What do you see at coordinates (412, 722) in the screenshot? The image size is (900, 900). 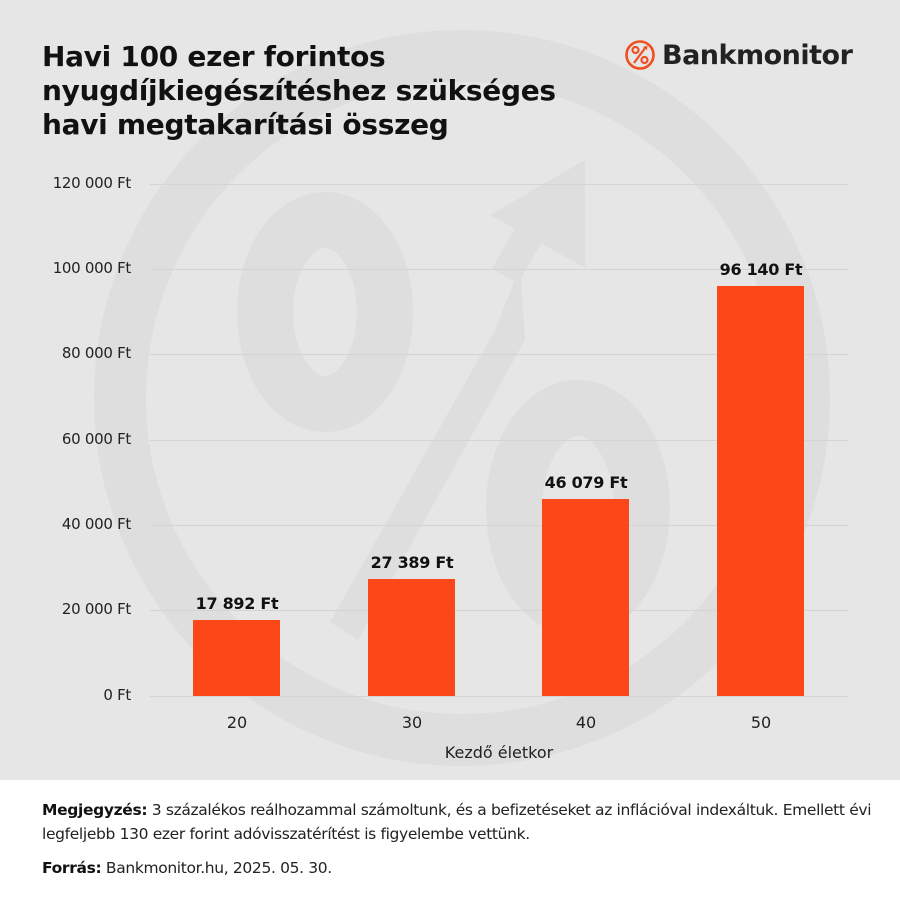 I see `x-tick-label: 30` at bounding box center [412, 722].